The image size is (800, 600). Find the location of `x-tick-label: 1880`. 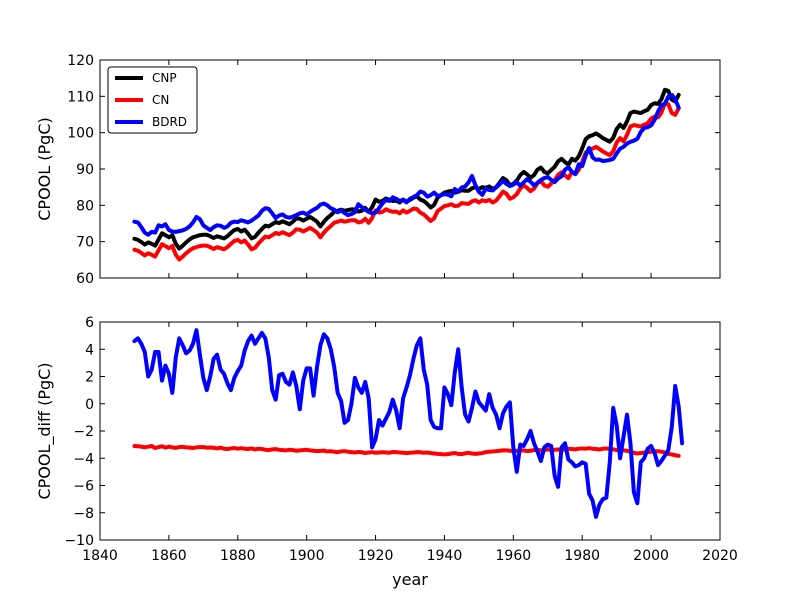

x-tick-label: 1880 is located at coordinates (238, 556).